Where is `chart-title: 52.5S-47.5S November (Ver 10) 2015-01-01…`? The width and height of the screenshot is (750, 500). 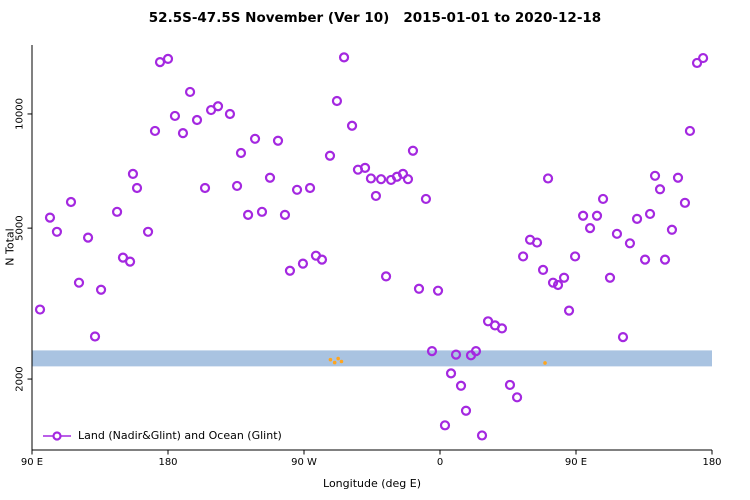
chart-title: 52.5S-47.5S November (Ver 10) 2015-01-01… is located at coordinates (375, 18).